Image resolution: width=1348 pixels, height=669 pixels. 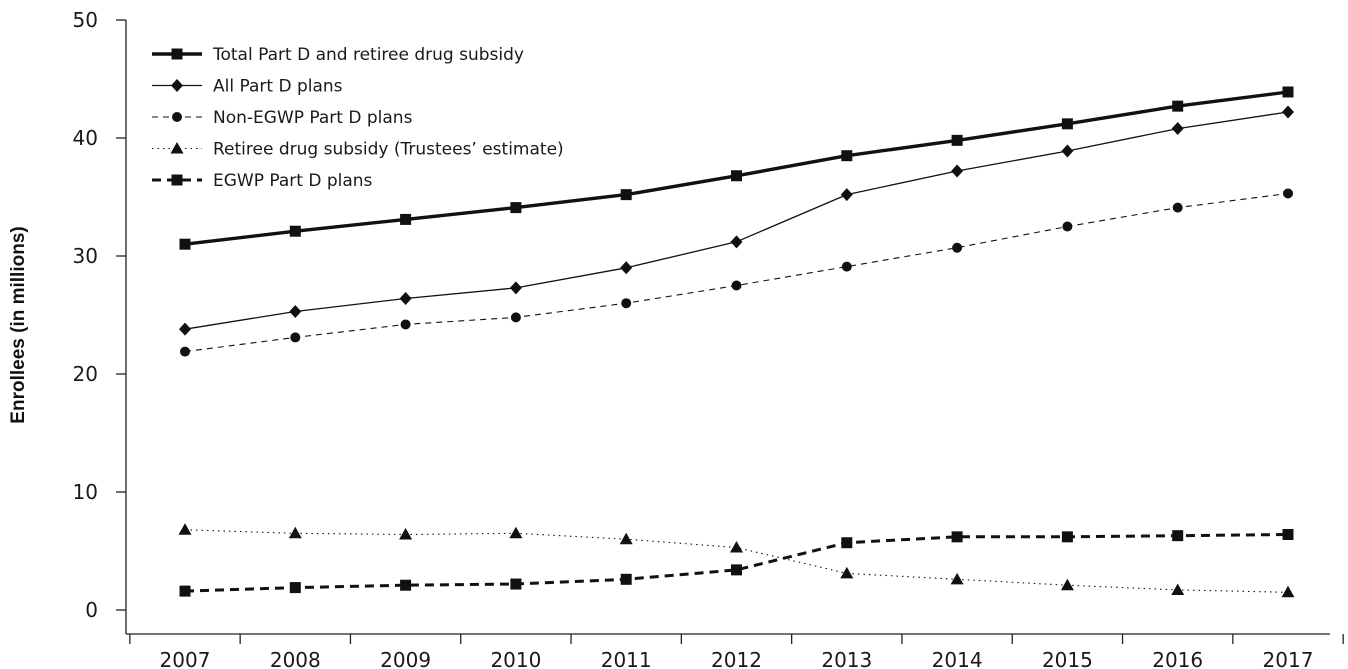 What do you see at coordinates (368, 55) in the screenshot?
I see `legend-label: Total Part D and retiree drug subsidy` at bounding box center [368, 55].